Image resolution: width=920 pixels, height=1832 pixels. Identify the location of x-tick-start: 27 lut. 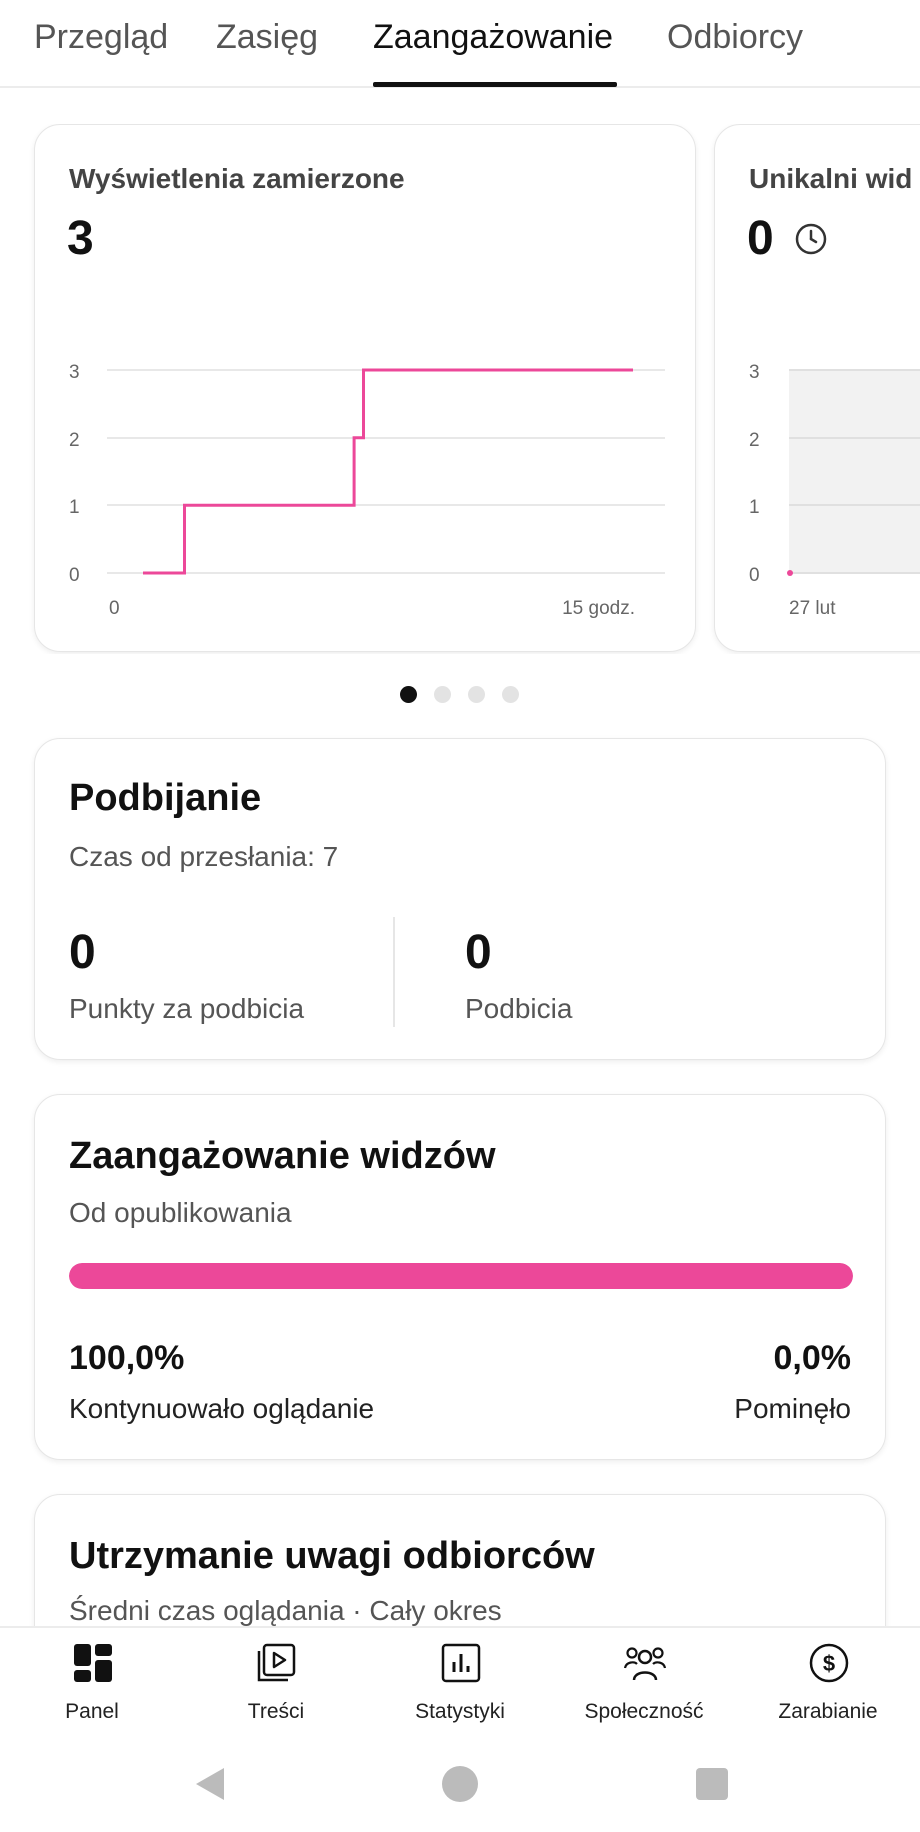
(812, 608).